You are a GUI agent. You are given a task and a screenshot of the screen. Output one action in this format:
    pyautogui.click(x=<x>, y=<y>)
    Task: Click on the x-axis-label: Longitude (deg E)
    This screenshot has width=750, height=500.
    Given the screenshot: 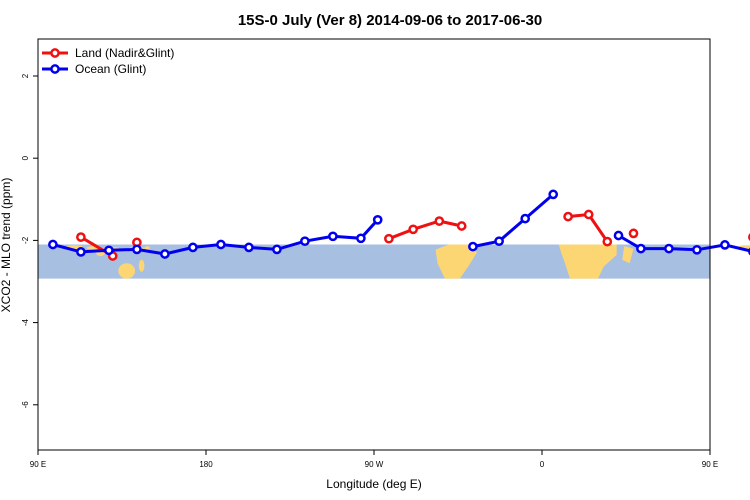 What is the action you would take?
    pyautogui.click(x=373, y=484)
    